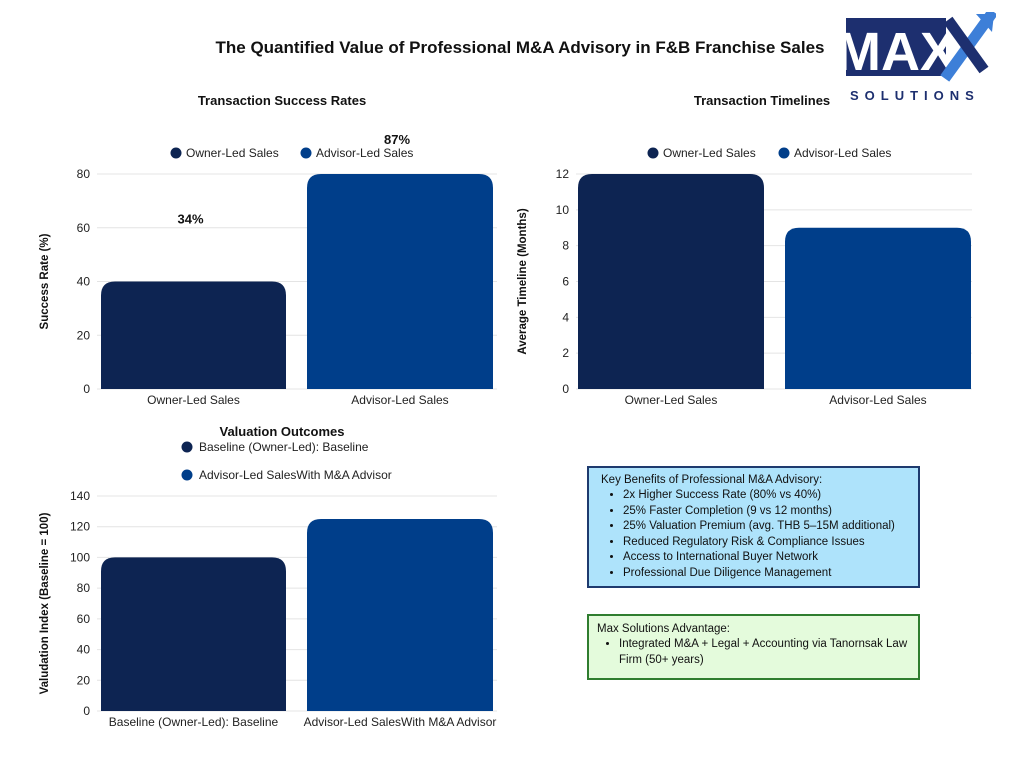  Describe the element at coordinates (565, 353) in the screenshot. I see `y-tick-label: 2` at that location.